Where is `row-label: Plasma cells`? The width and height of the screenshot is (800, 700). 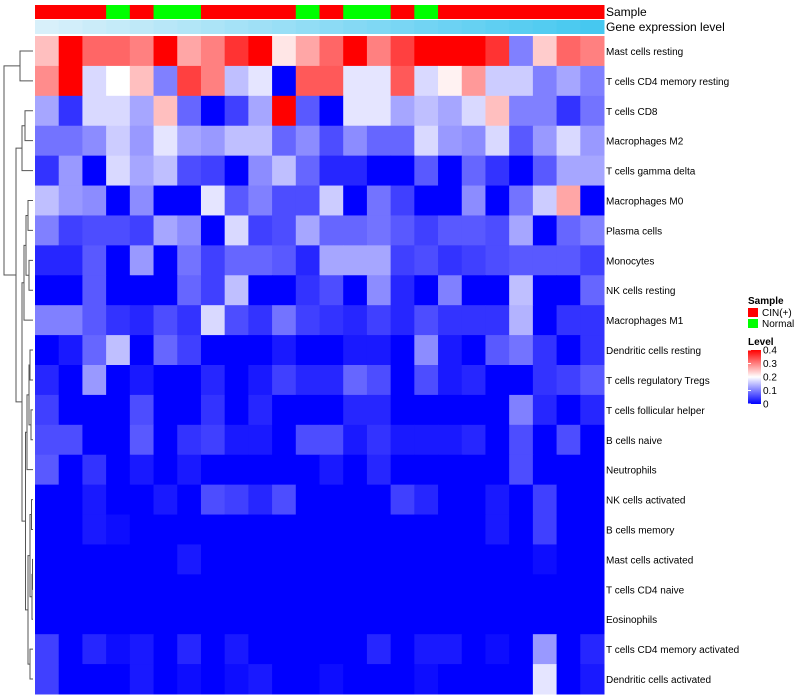 row-label: Plasma cells is located at coordinates (634, 231).